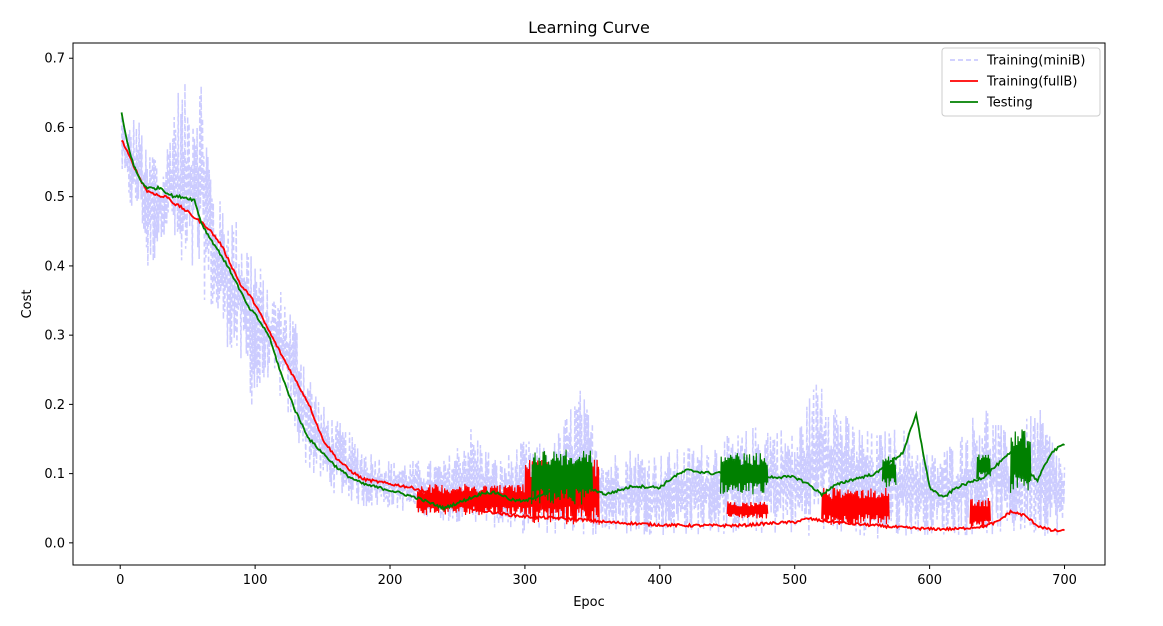  What do you see at coordinates (54, 336) in the screenshot?
I see `y-tick-label: 0.3` at bounding box center [54, 336].